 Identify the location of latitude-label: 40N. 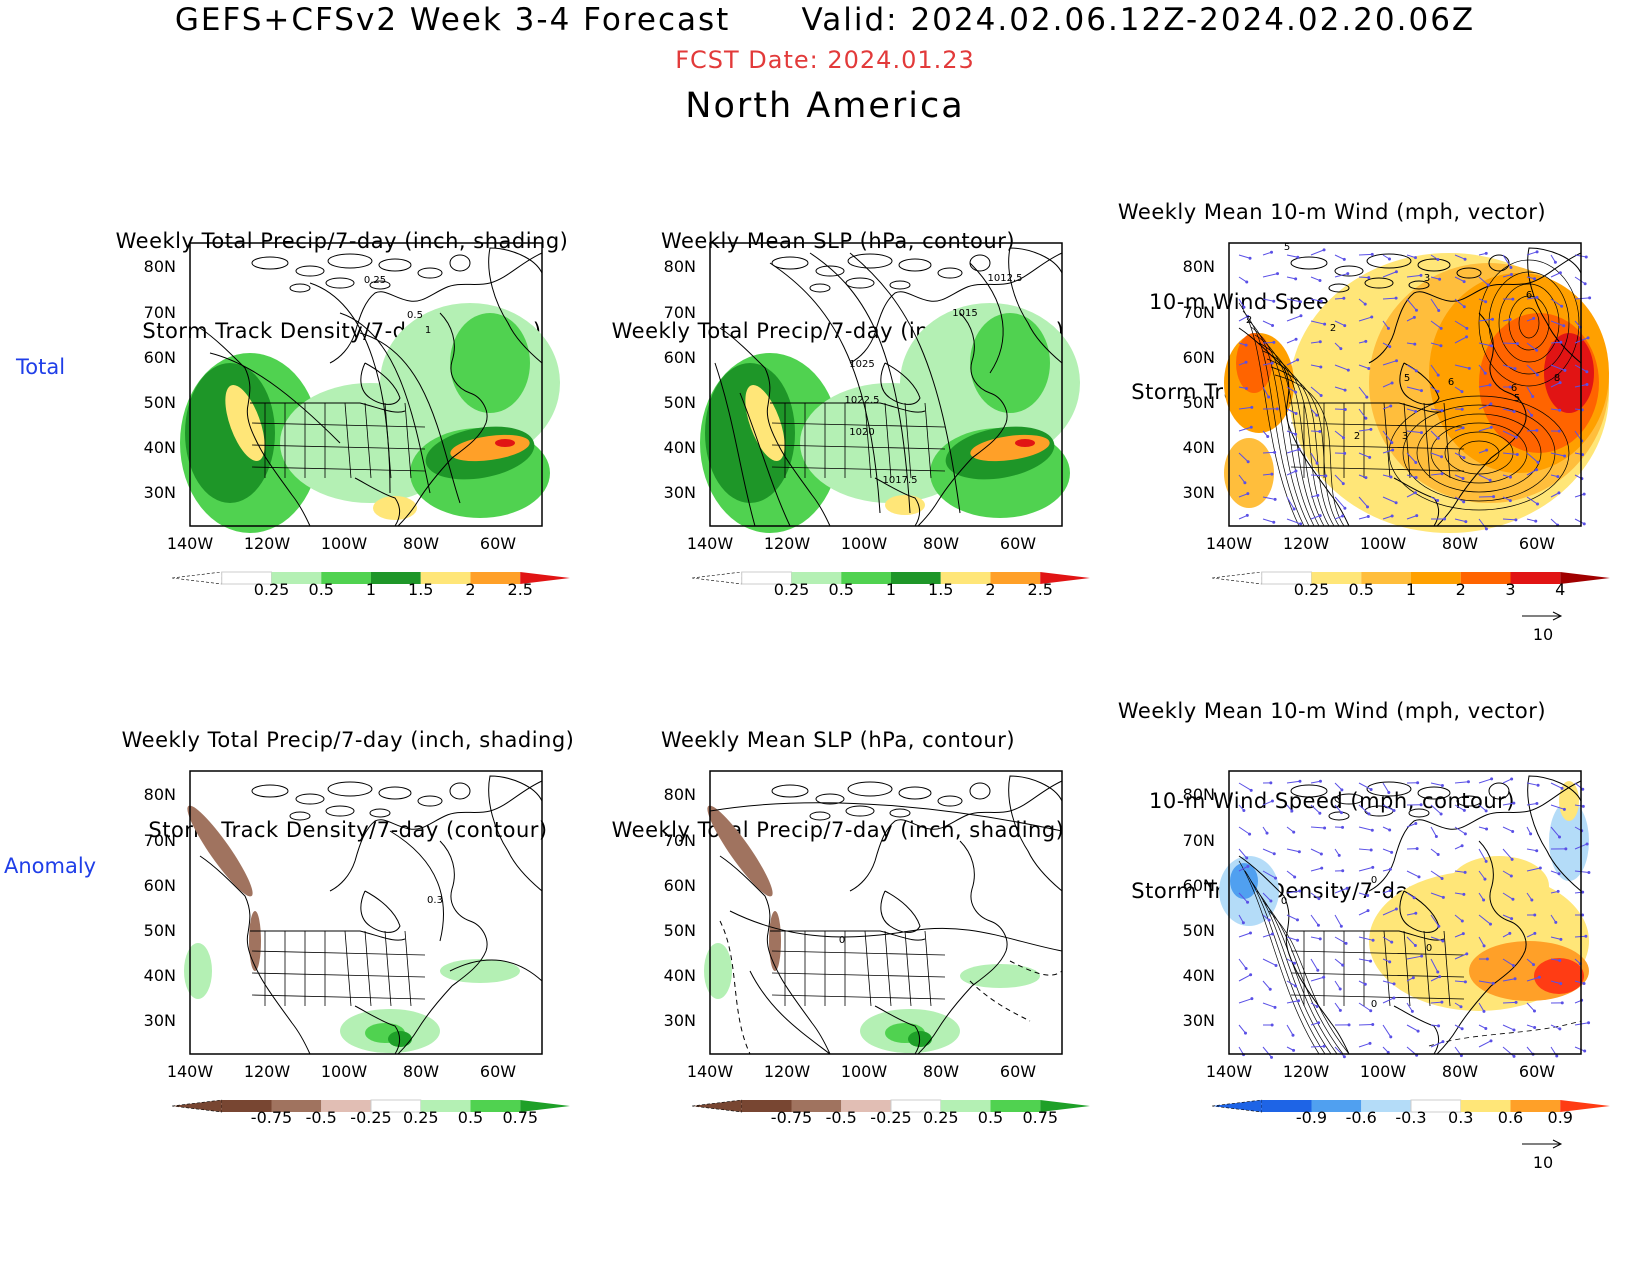
(679, 975).